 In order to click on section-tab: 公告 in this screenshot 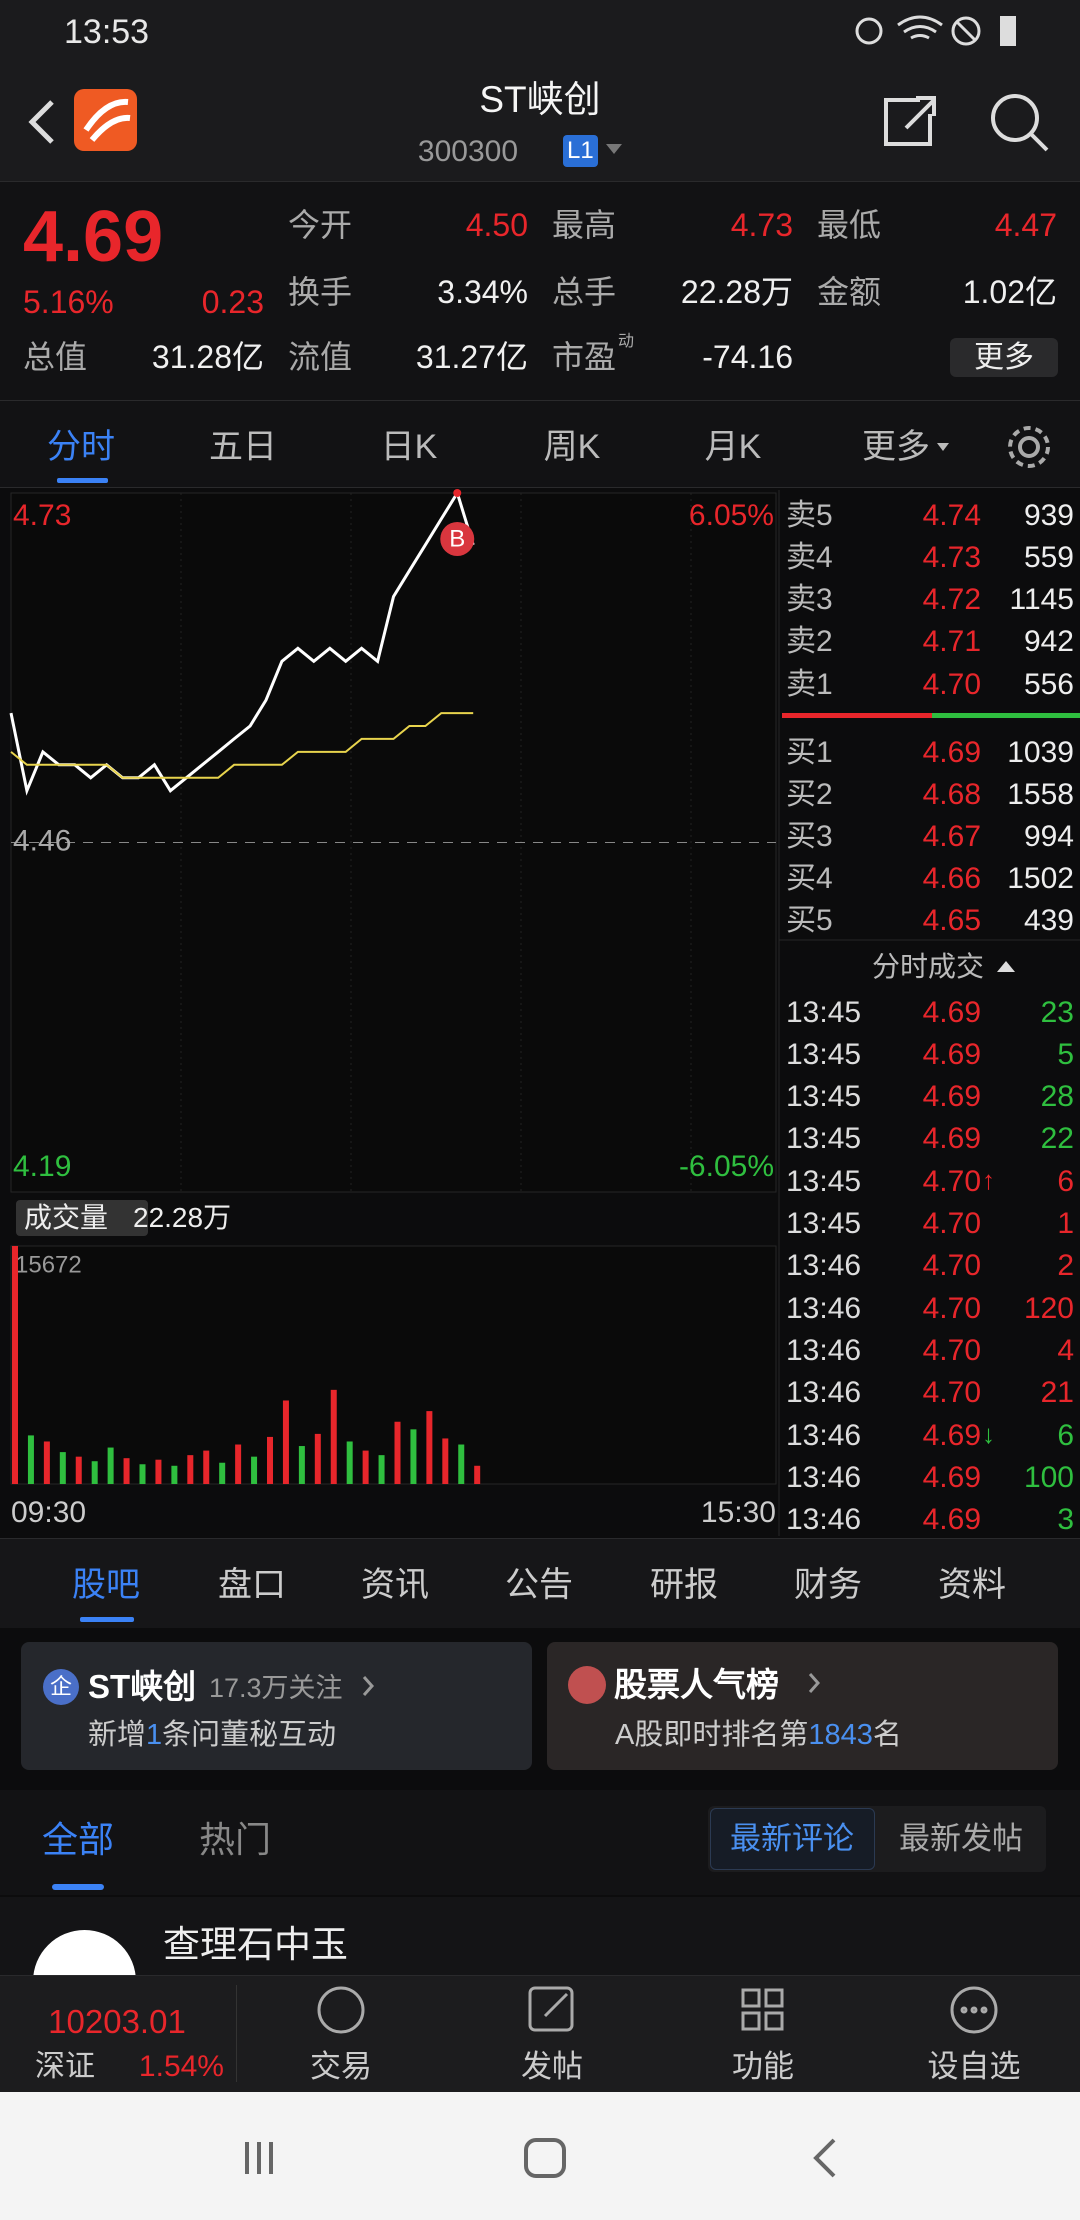, I will do `click(539, 1584)`.